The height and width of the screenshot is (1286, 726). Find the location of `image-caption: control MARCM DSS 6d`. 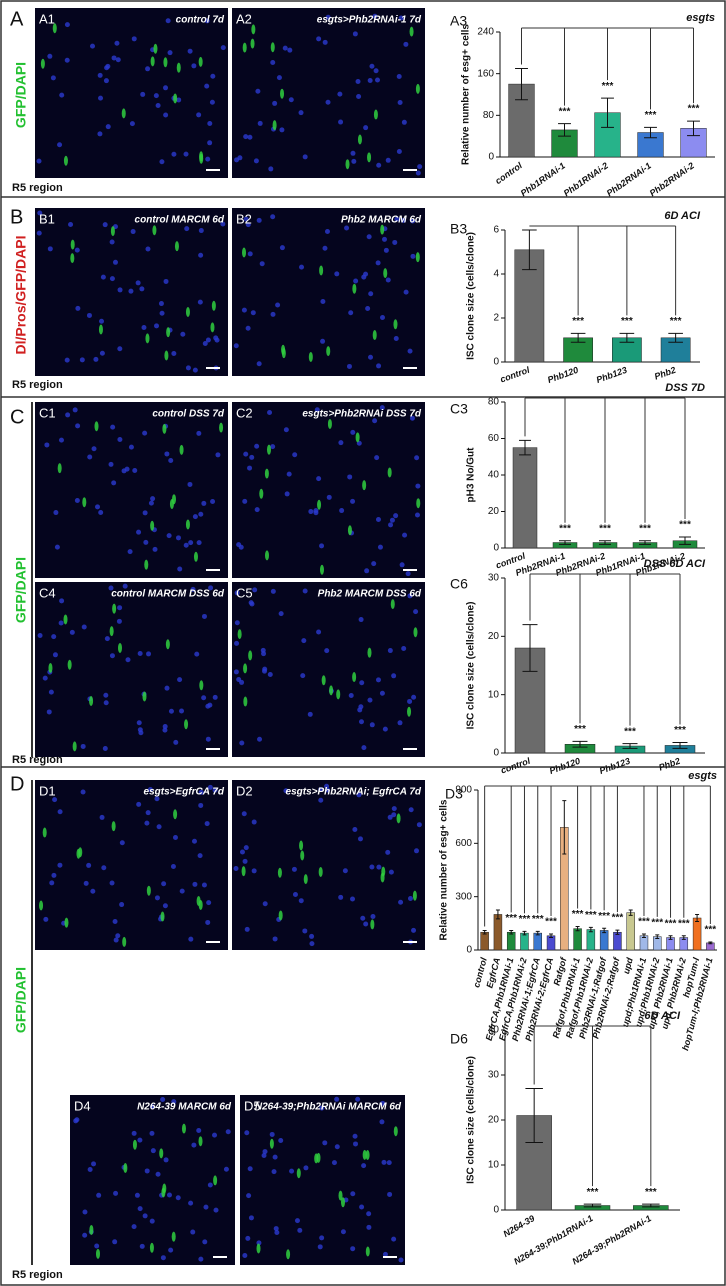

image-caption: control MARCM DSS 6d is located at coordinates (168, 594).